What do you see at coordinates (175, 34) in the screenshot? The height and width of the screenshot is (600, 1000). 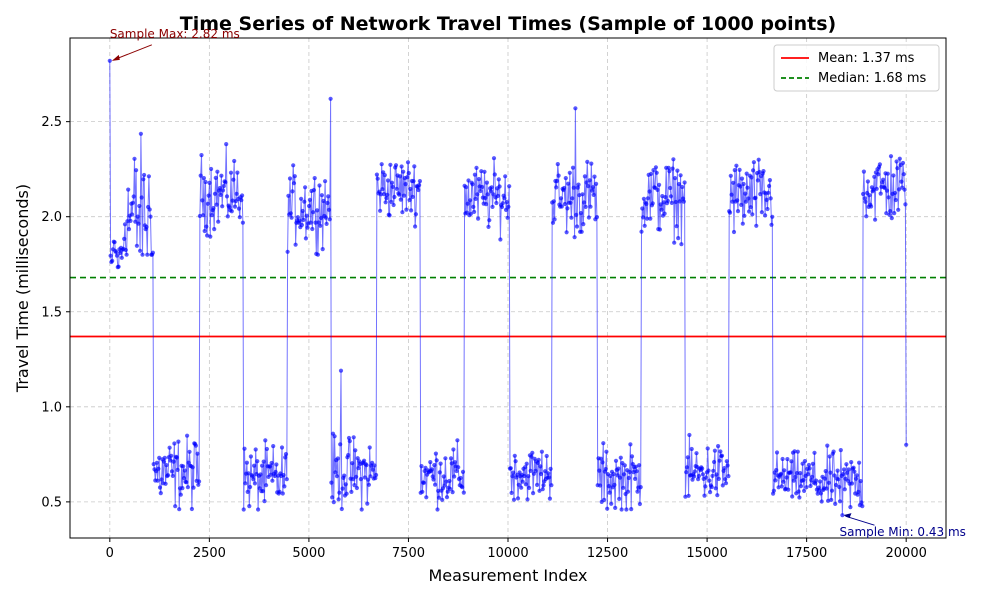 I see `max-annotation: Sample Max: 2.82 ms` at bounding box center [175, 34].